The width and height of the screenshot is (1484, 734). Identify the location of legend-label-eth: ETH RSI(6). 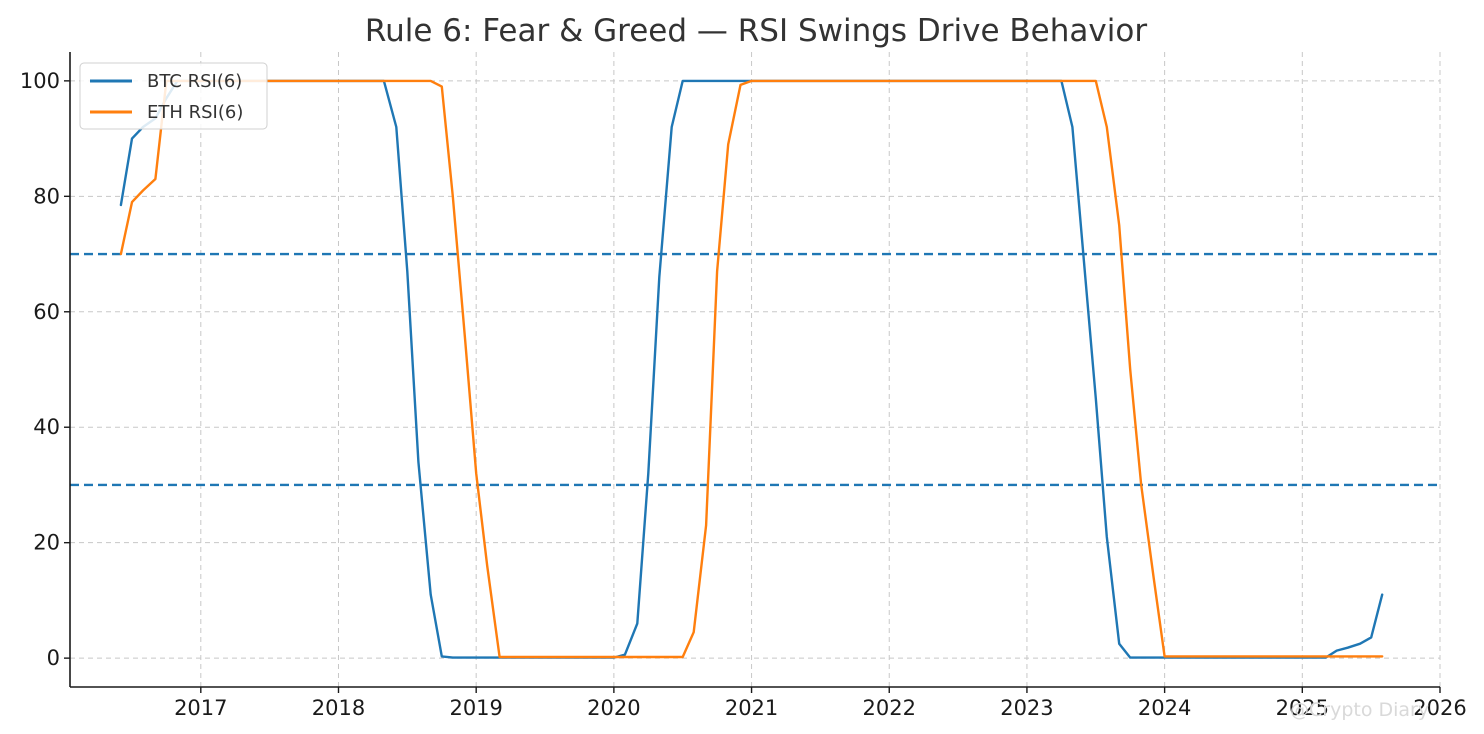
(195, 112).